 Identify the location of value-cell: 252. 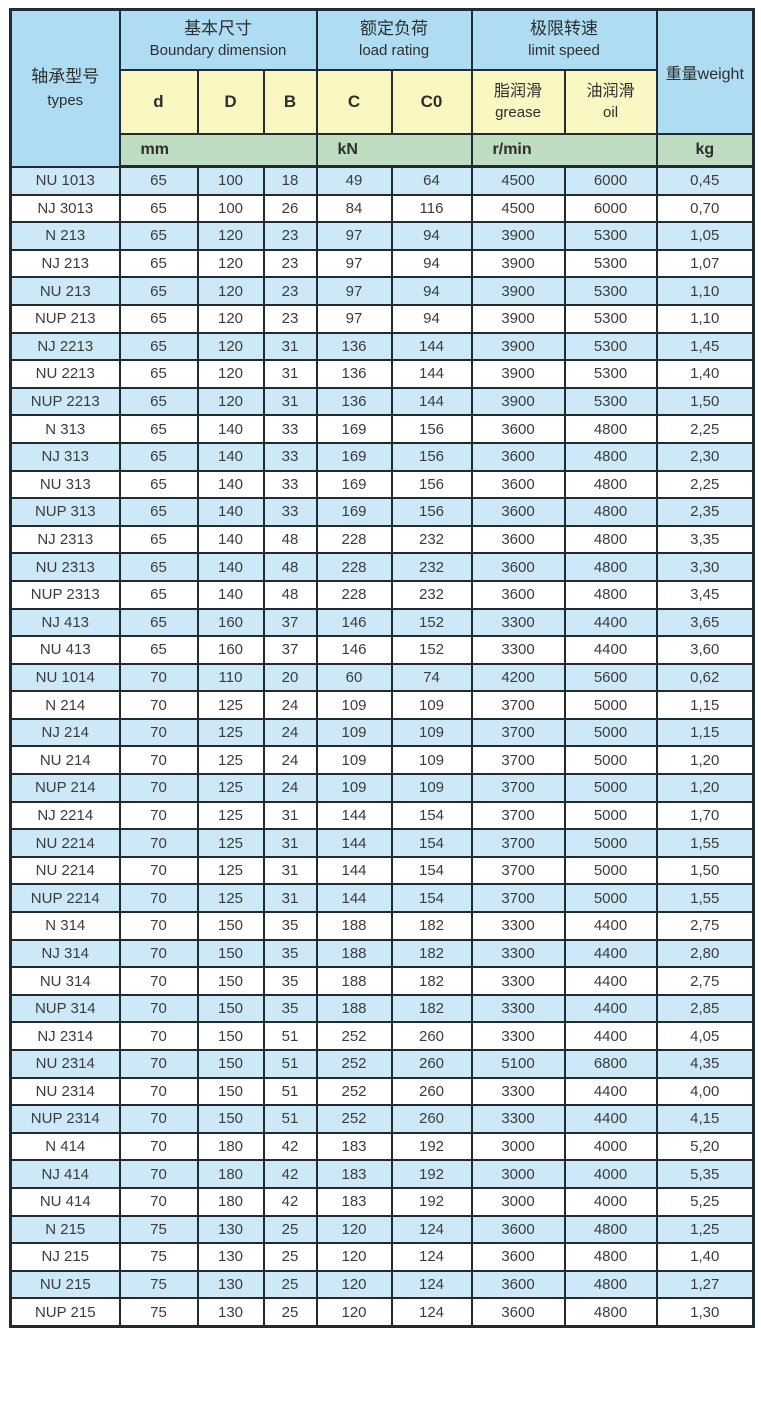
(354, 1064).